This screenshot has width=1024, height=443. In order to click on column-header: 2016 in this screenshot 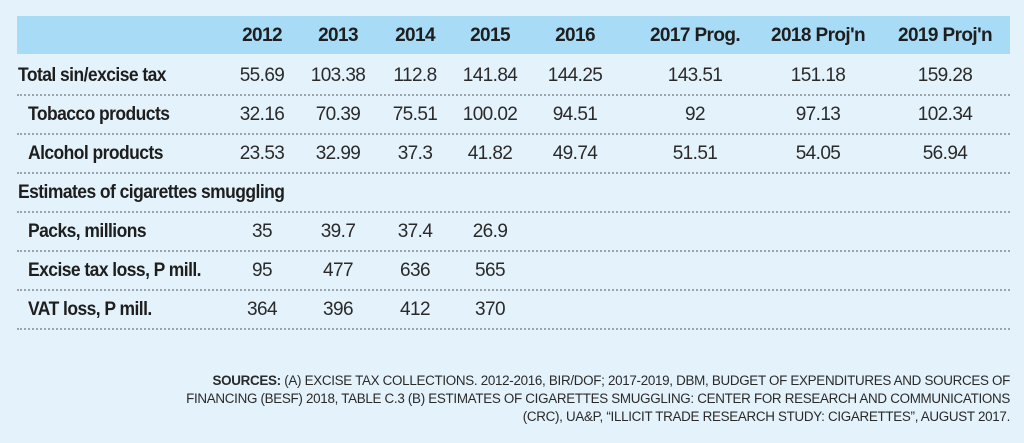, I will do `click(575, 35)`.